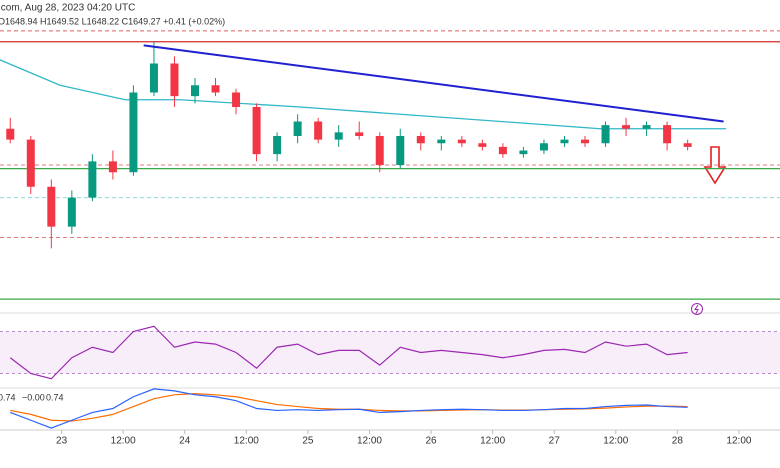 This screenshot has height=468, width=780. What do you see at coordinates (678, 441) in the screenshot?
I see `x-tick-label: 28` at bounding box center [678, 441].